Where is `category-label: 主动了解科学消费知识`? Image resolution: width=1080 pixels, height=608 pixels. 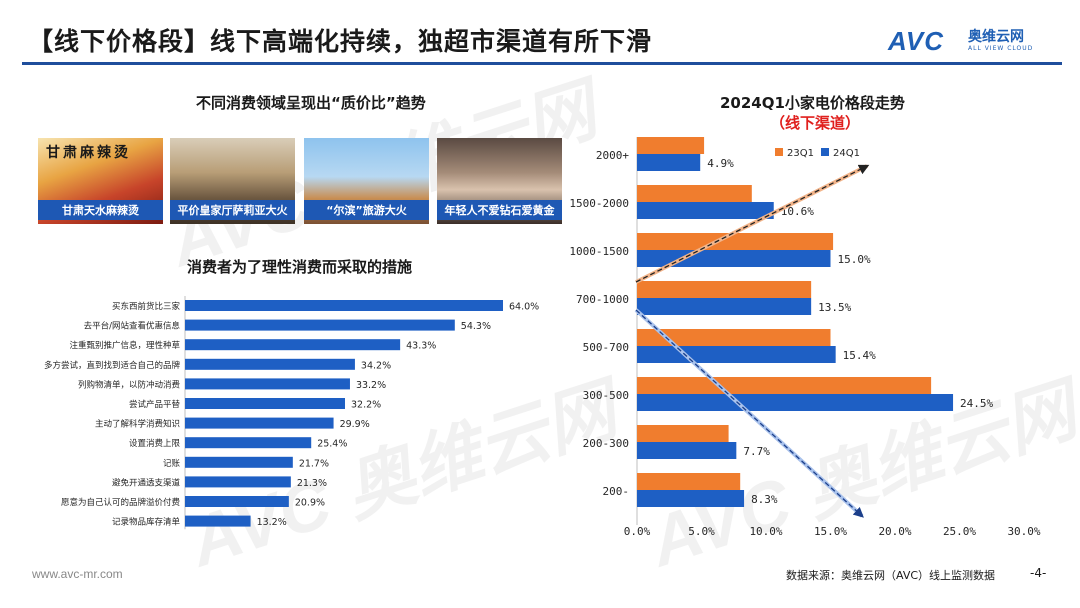
category-label: 主动了解科学消费知识 is located at coordinates (137, 424).